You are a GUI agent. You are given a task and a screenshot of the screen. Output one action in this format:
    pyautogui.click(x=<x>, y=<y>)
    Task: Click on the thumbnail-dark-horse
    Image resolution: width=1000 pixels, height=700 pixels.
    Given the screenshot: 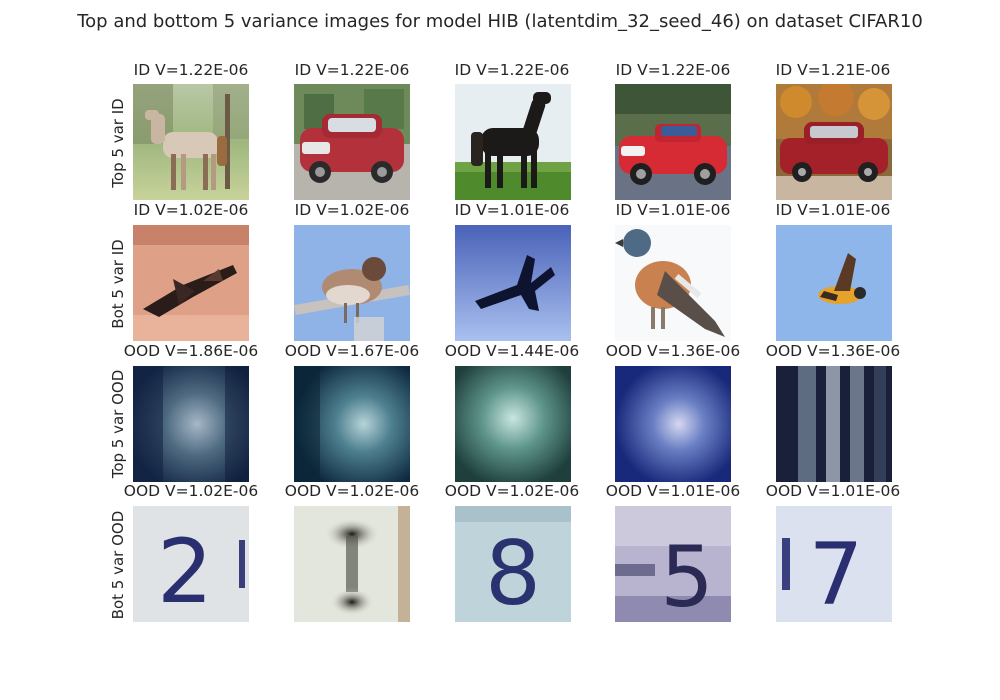 What is the action you would take?
    pyautogui.click(x=513, y=142)
    